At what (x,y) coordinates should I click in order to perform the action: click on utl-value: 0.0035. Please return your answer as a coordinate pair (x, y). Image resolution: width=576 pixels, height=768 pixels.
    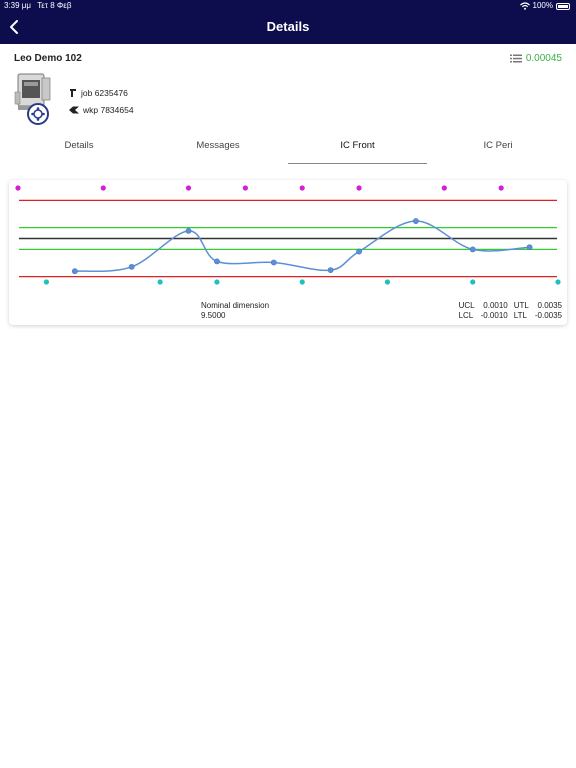
    Looking at the image, I should click on (549, 305).